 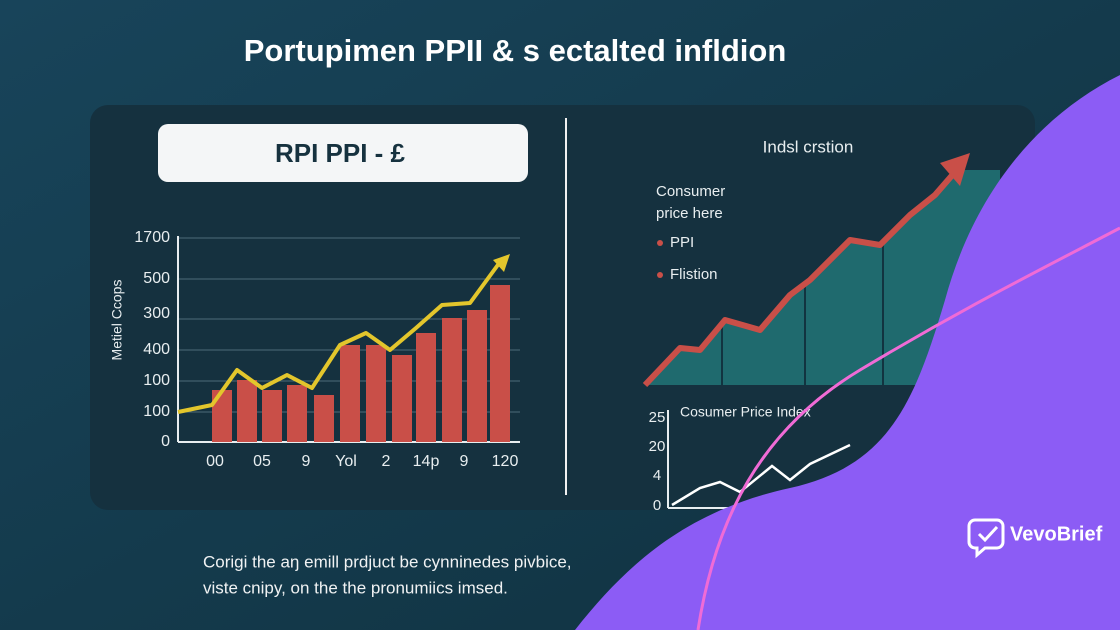 What do you see at coordinates (682, 242) in the screenshot?
I see `legend-label: PPI` at bounding box center [682, 242].